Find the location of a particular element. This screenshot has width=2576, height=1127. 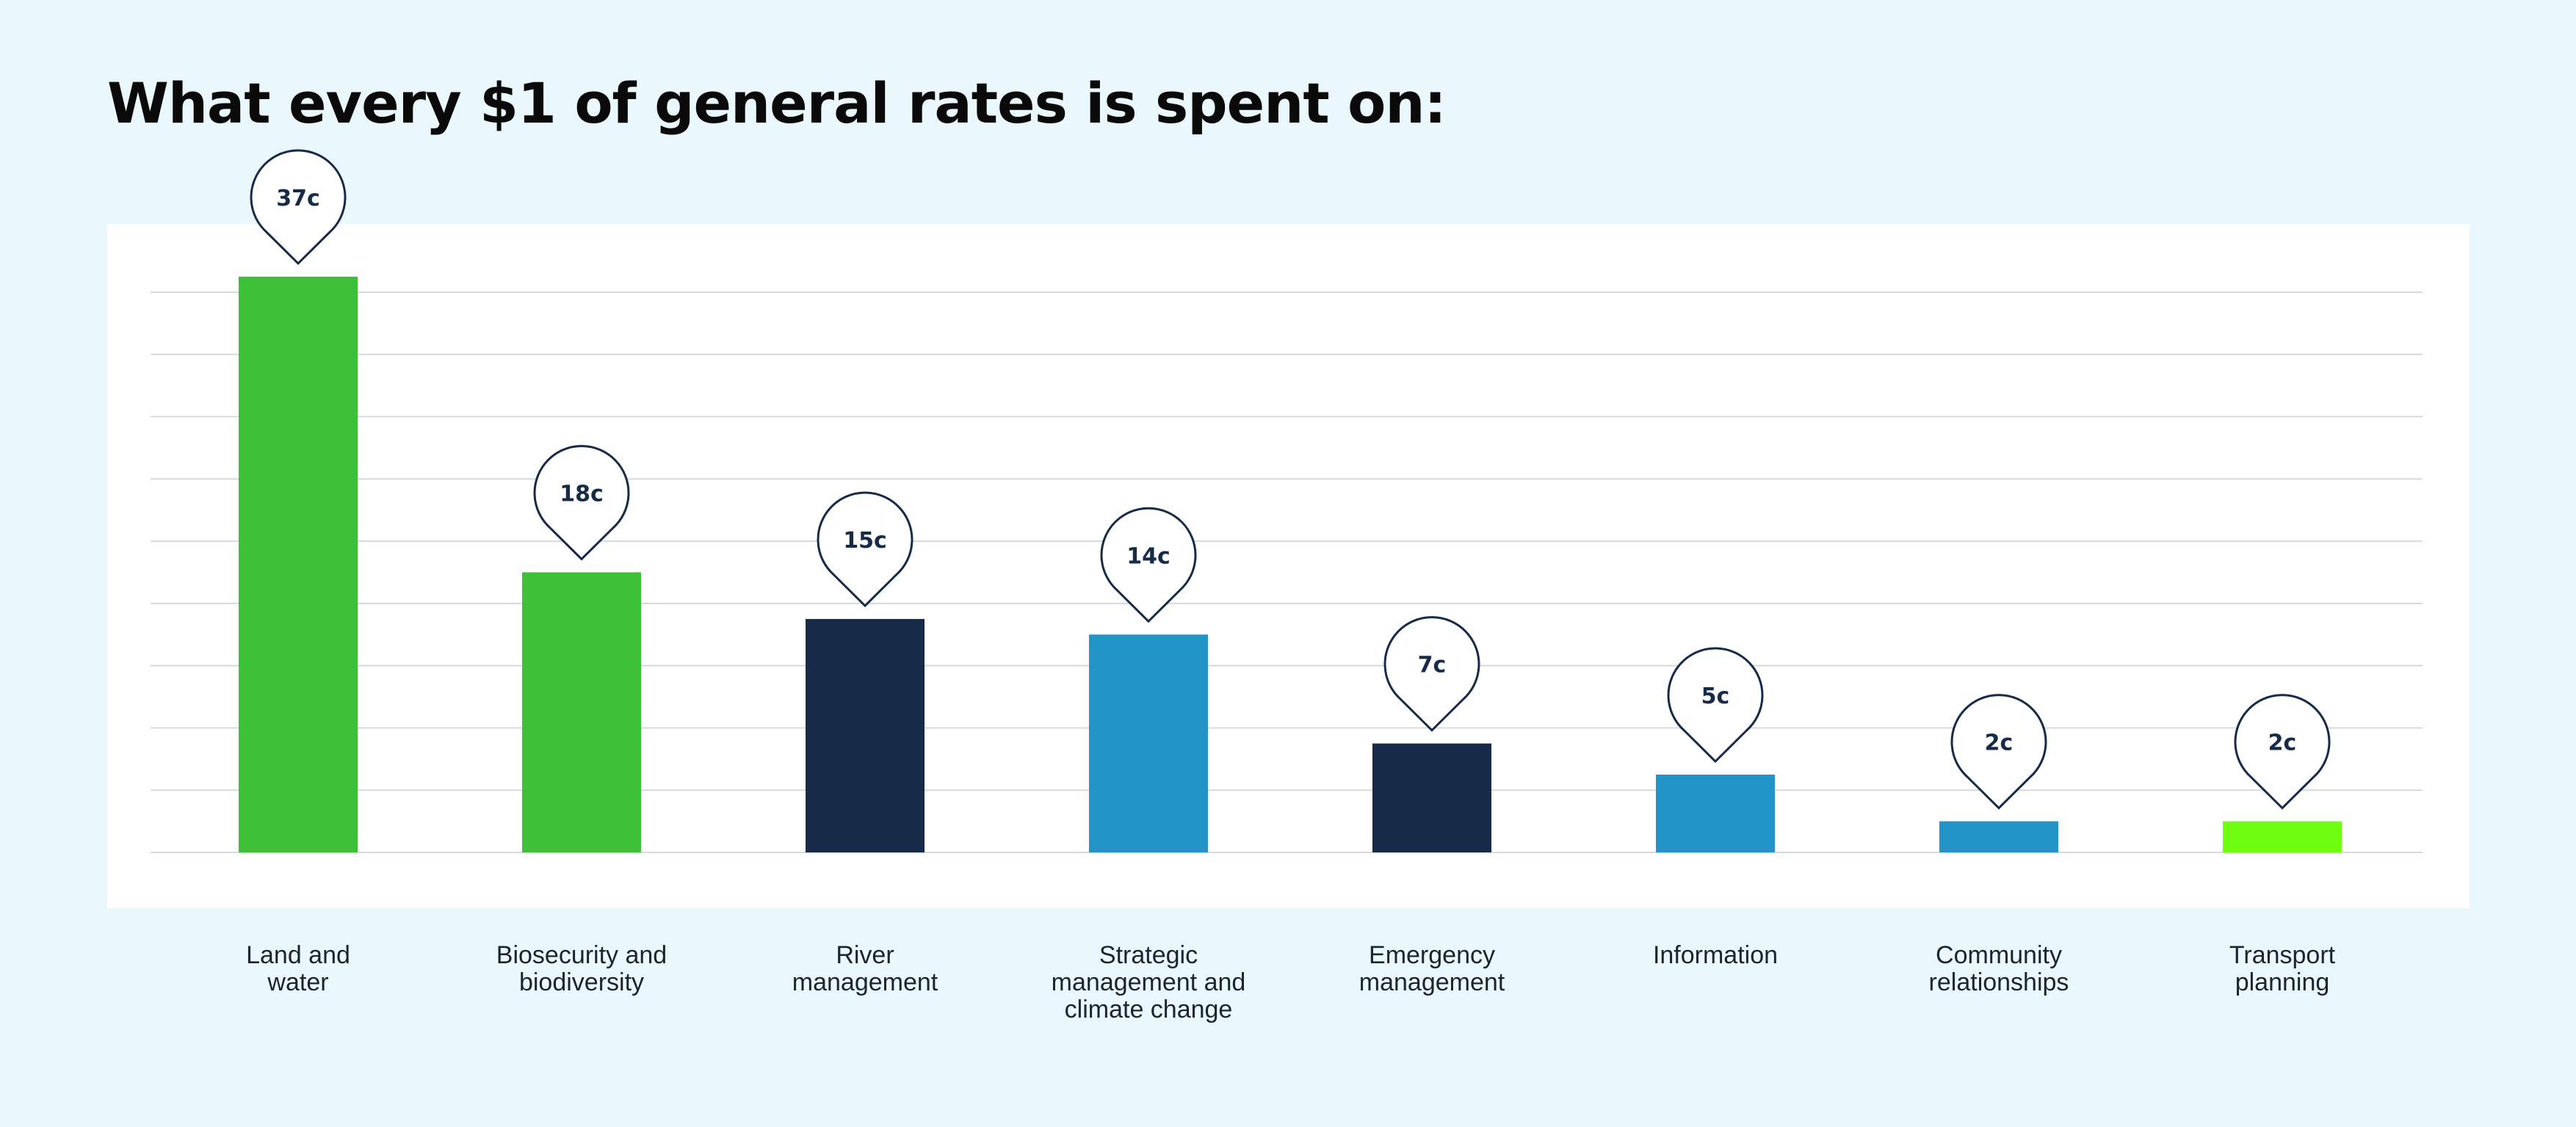

value-pin: 7c is located at coordinates (1431, 674).